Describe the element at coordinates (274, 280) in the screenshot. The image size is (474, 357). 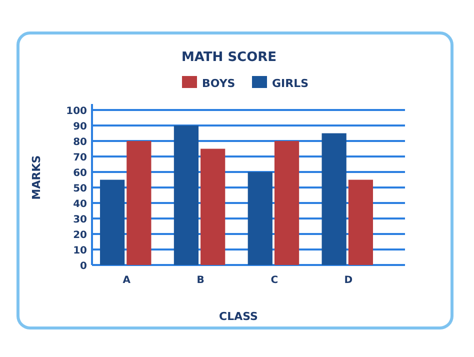
I see `x-tick-label: C` at that location.